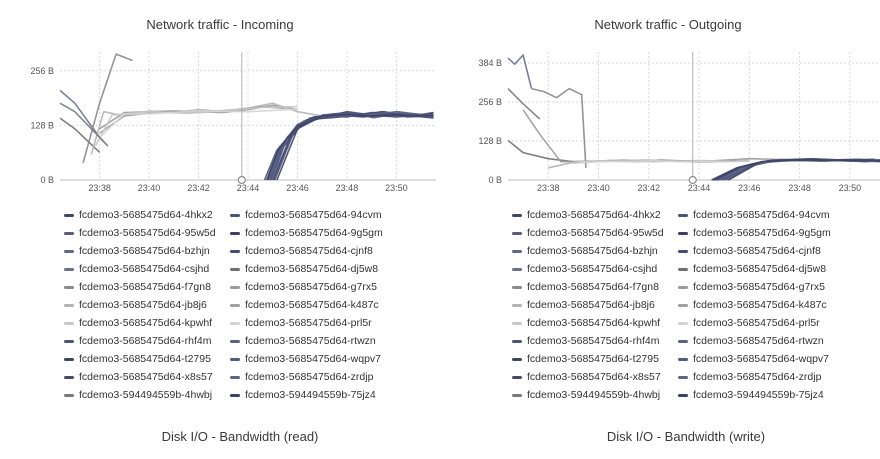 The image size is (880, 459). Describe the element at coordinates (313, 215) in the screenshot. I see `legend-label: fcdemo3-5685475d64-94cvm` at that location.